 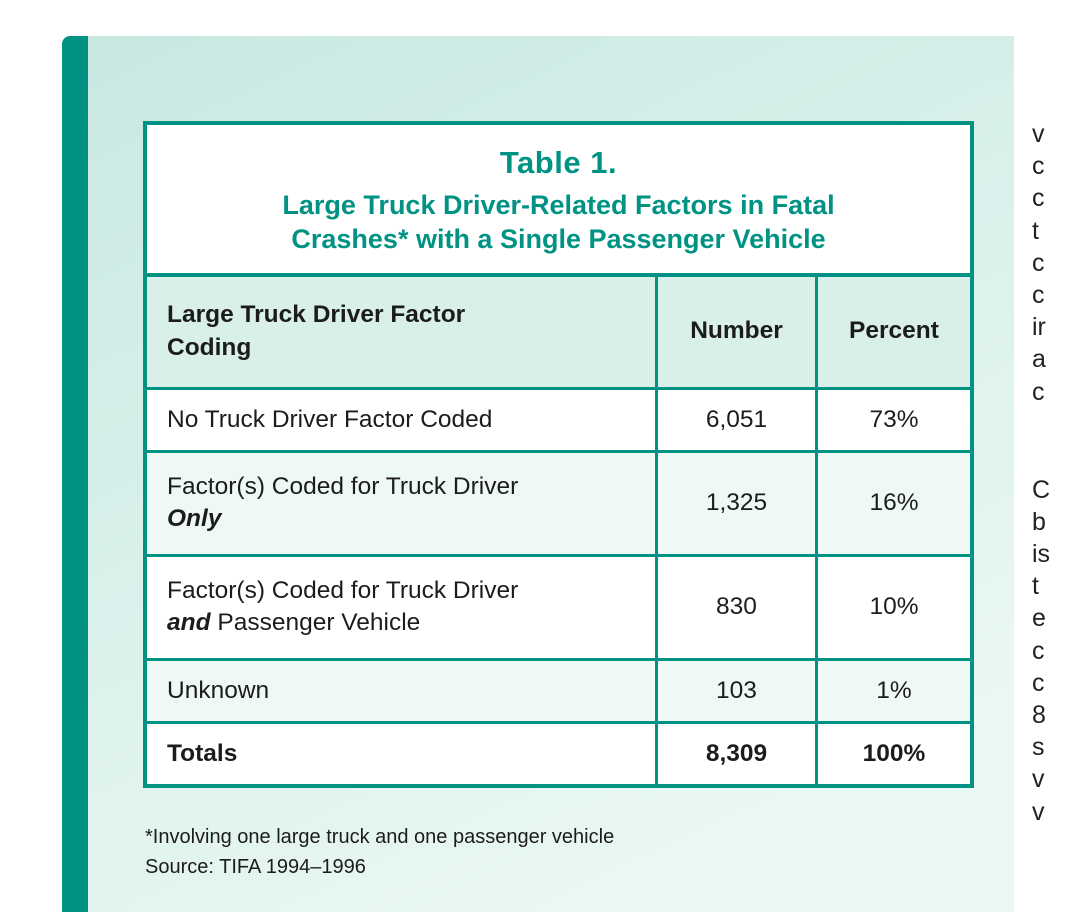 What do you see at coordinates (735, 607) in the screenshot?
I see `cell-number: 830` at bounding box center [735, 607].